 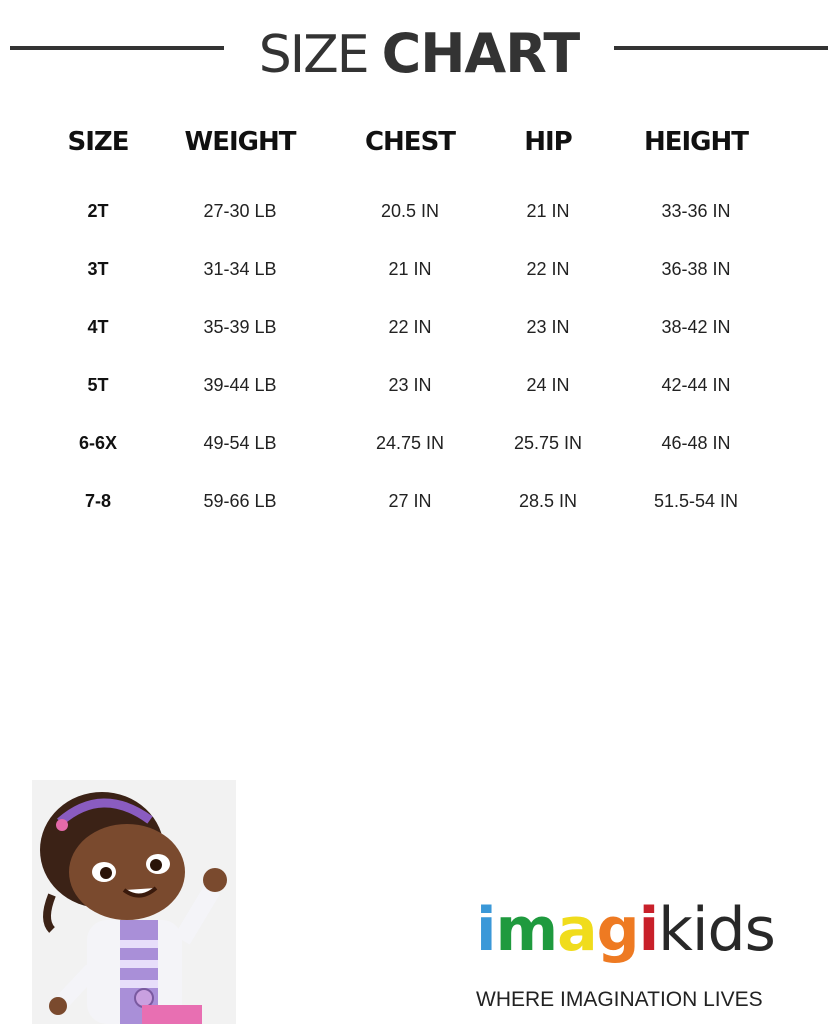 What do you see at coordinates (98, 327) in the screenshot?
I see `size-label: 4T` at bounding box center [98, 327].